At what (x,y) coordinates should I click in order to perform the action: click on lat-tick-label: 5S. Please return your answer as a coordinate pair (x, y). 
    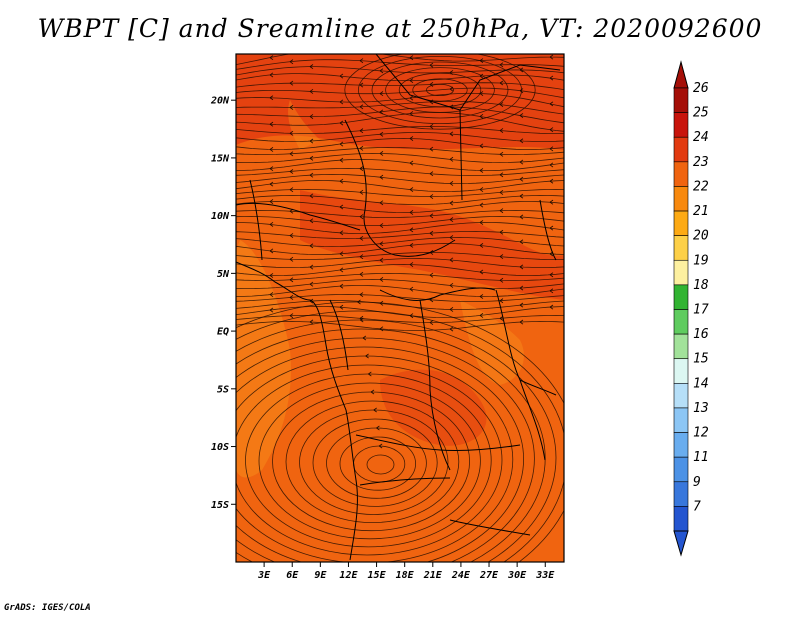
    Looking at the image, I should click on (223, 389).